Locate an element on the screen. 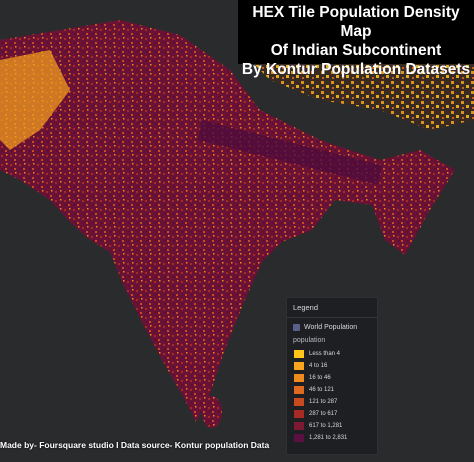  legend-item: 46 to 121 is located at coordinates (332, 390).